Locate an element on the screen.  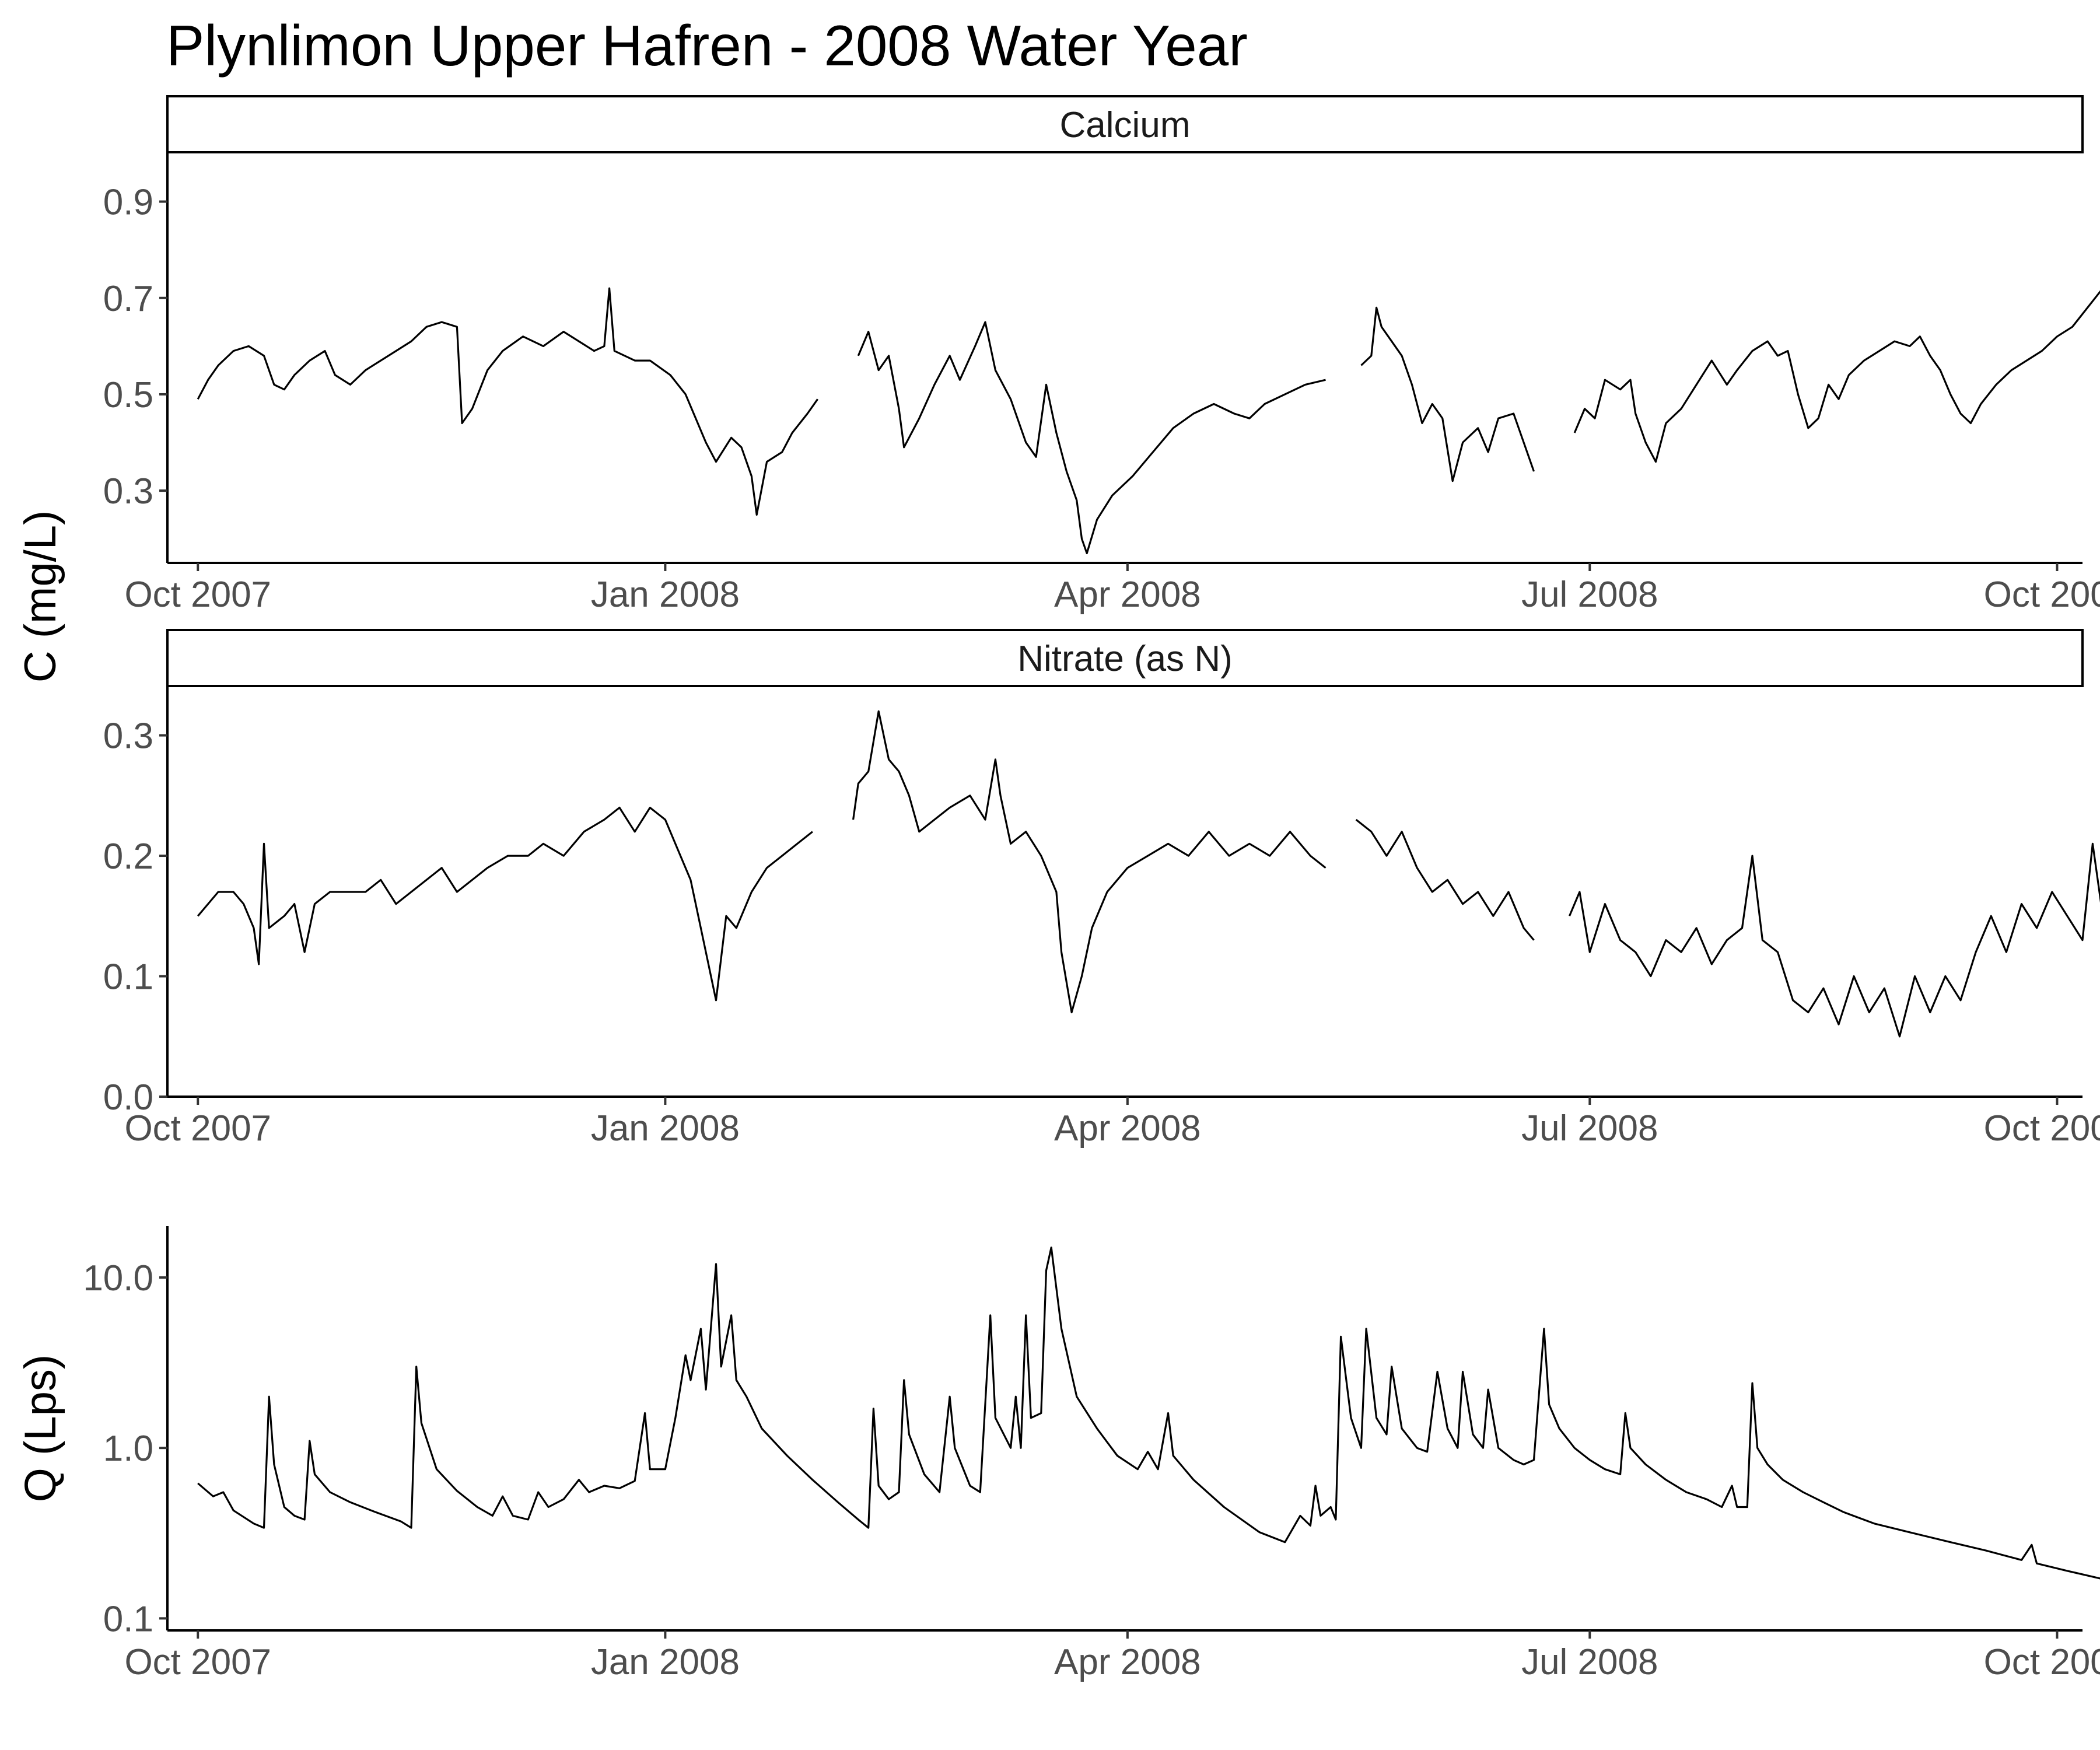
y-axis-title-discharge: Q (Lps) is located at coordinates (41, 1428).